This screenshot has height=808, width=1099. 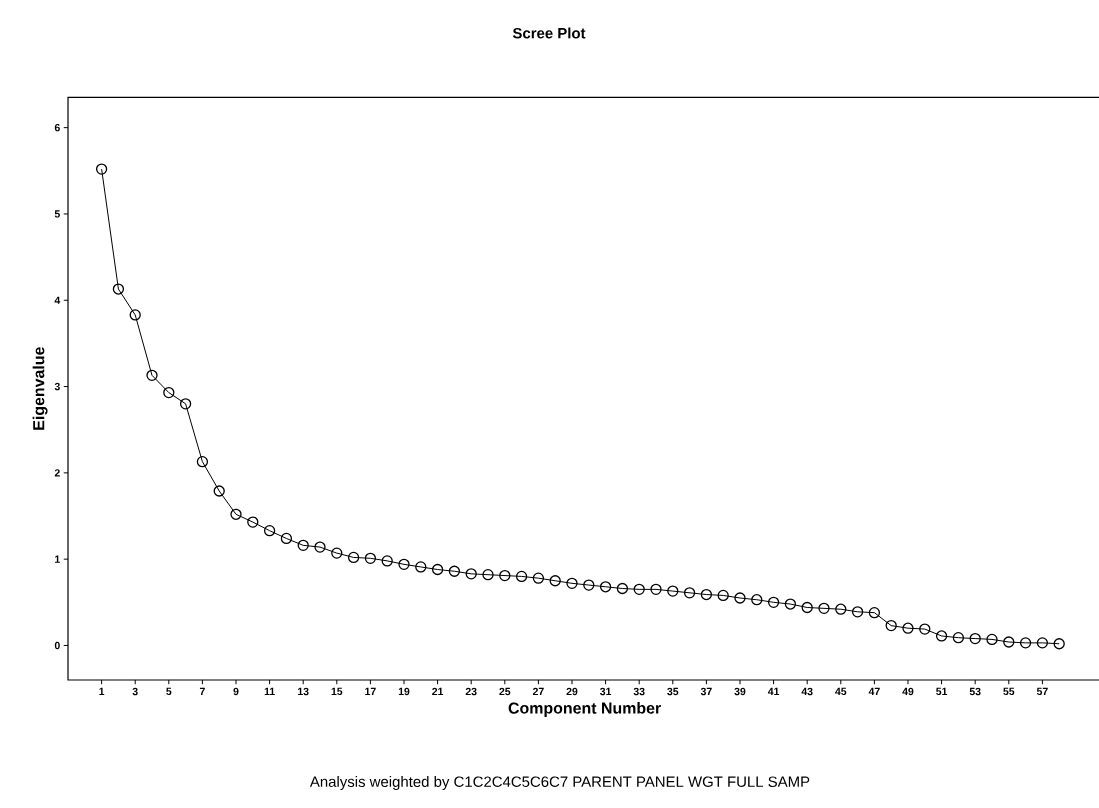 What do you see at coordinates (404, 691) in the screenshot?
I see `x-tick-label: 19` at bounding box center [404, 691].